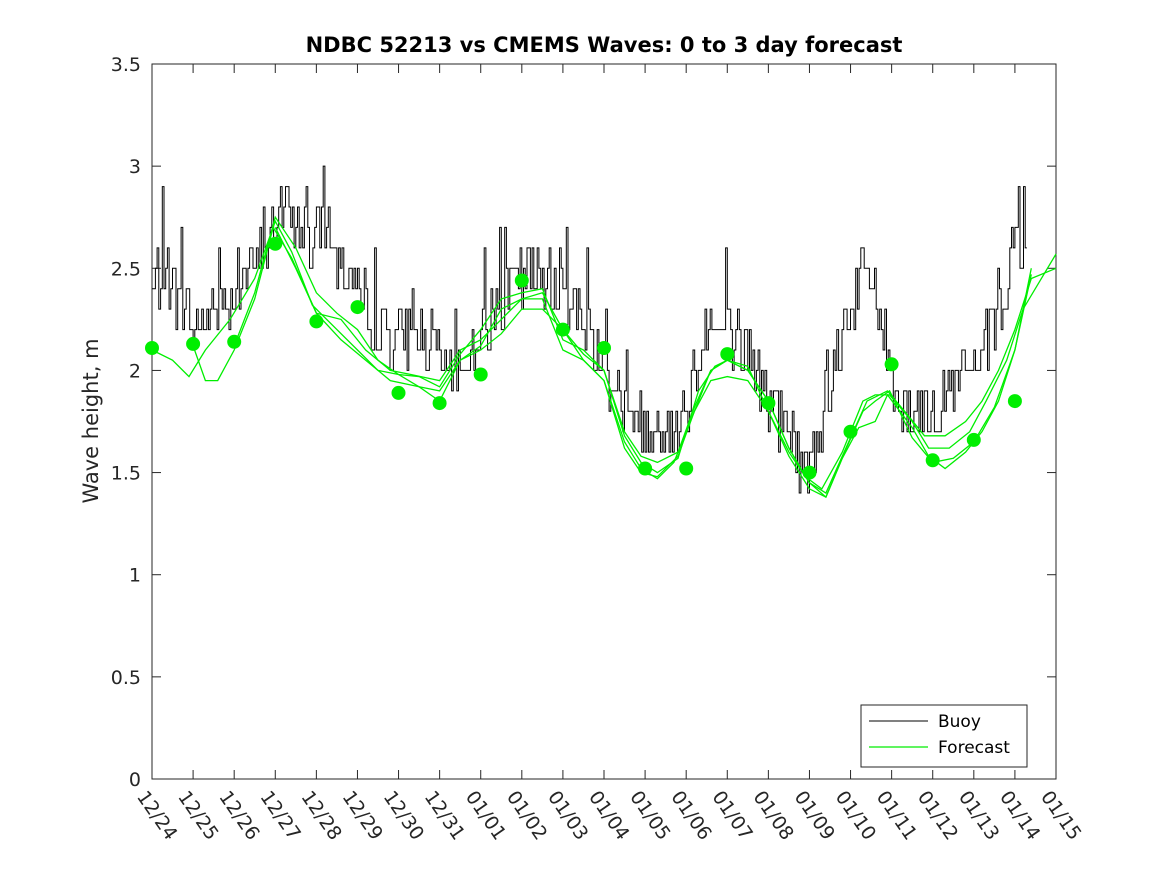 The image size is (1167, 875). What do you see at coordinates (135, 576) in the screenshot?
I see `y-tick-label: 1` at bounding box center [135, 576].